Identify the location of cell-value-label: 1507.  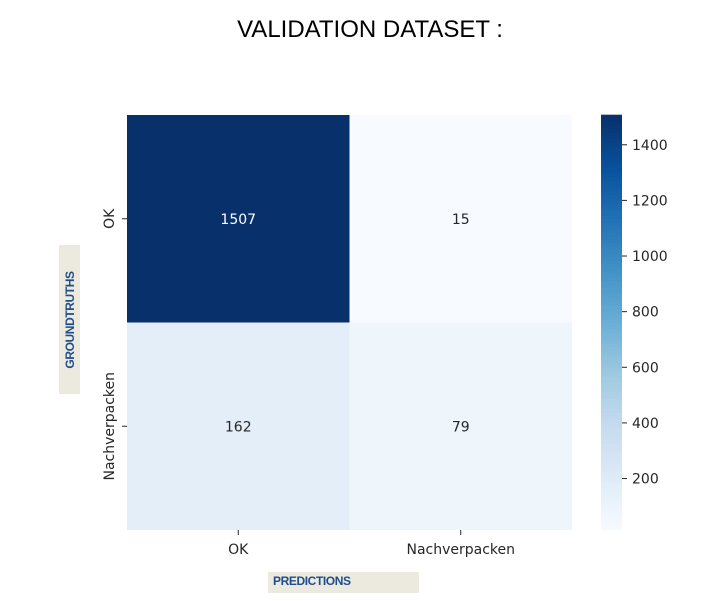
(238, 220).